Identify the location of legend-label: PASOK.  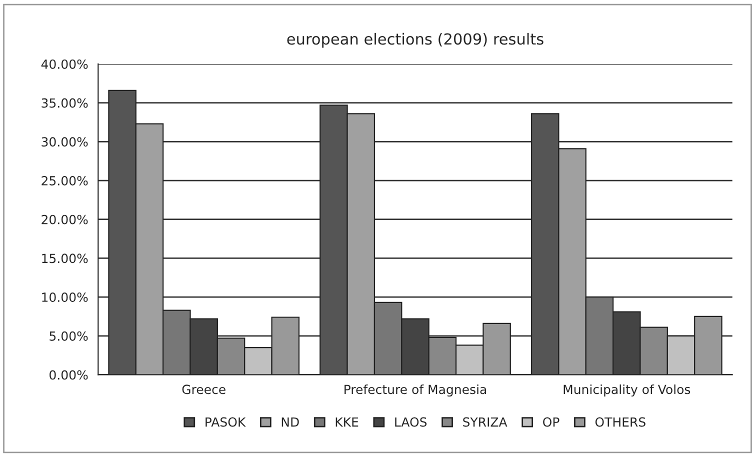
(226, 422).